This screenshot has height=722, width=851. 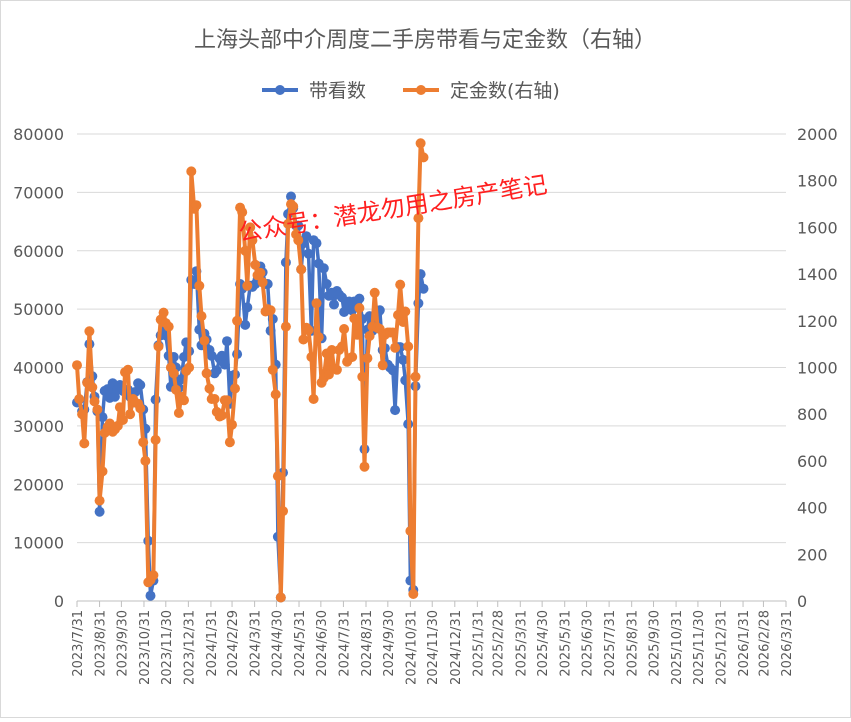 I want to click on legend: 带看数 定金数(右轴), so click(x=411, y=91).